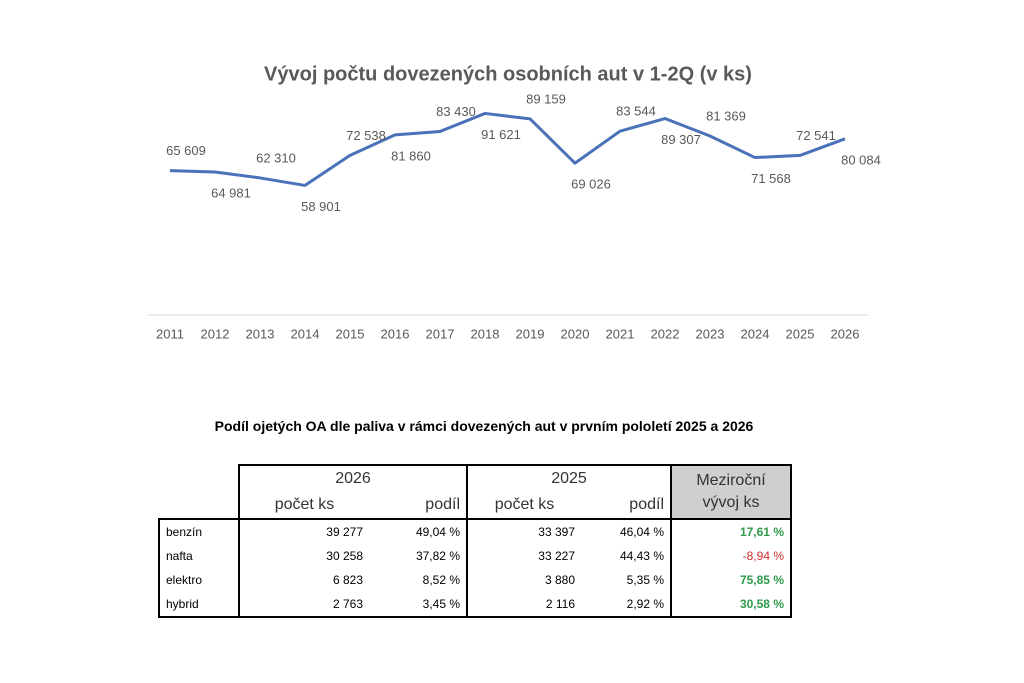 The image size is (1024, 683). Describe the element at coordinates (199, 580) in the screenshot. I see `table-cell: elektro` at that location.